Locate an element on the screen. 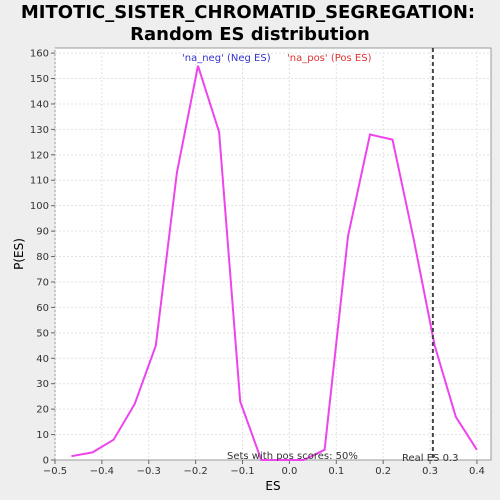 This screenshot has height=500, width=500. x-tick-label: 0.0 is located at coordinates (289, 471).